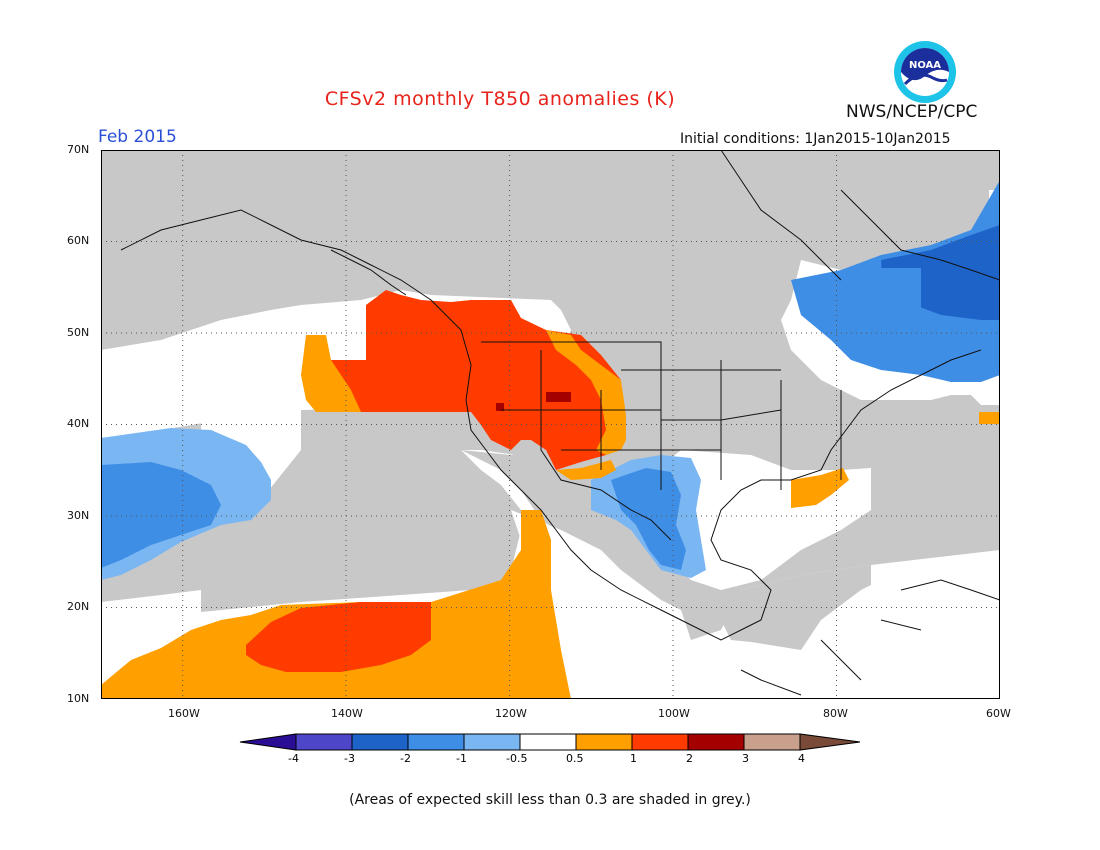  Describe the element at coordinates (347, 713) in the screenshot. I see `lon-label-140w: 140W` at that location.